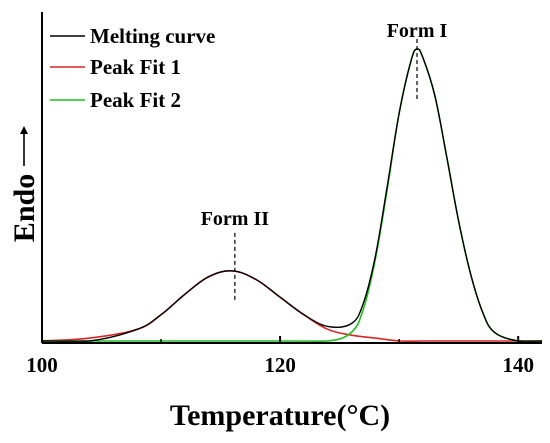  Describe the element at coordinates (24, 130) in the screenshot. I see `y-axis-arrow-head` at that location.